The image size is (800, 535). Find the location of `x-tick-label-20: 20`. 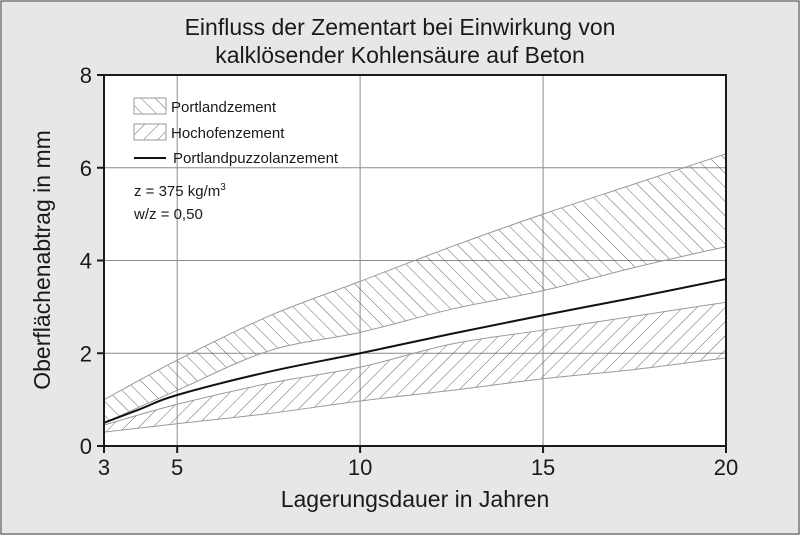

x-tick-label-20: 20 is located at coordinates (726, 467).